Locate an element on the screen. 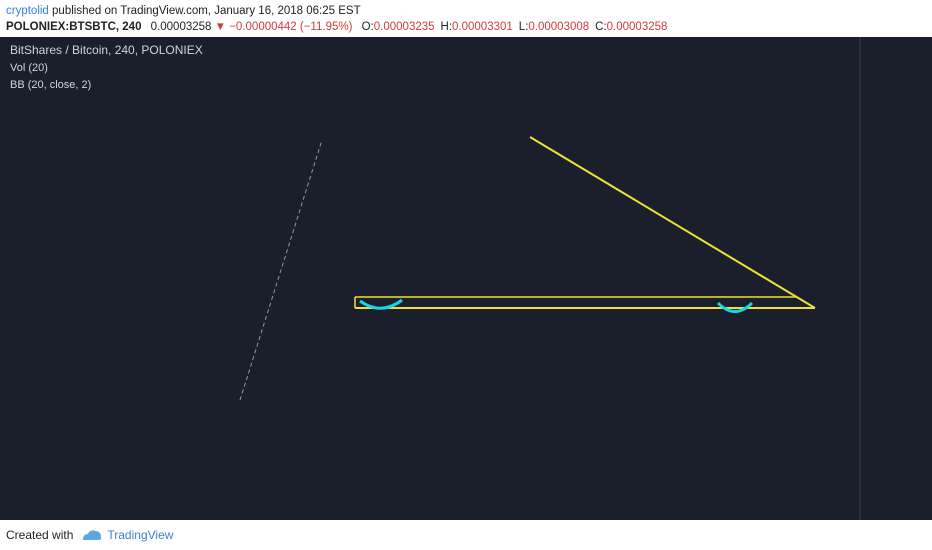 The height and width of the screenshot is (550, 932). quote-value: 0.00003008 is located at coordinates (559, 27).